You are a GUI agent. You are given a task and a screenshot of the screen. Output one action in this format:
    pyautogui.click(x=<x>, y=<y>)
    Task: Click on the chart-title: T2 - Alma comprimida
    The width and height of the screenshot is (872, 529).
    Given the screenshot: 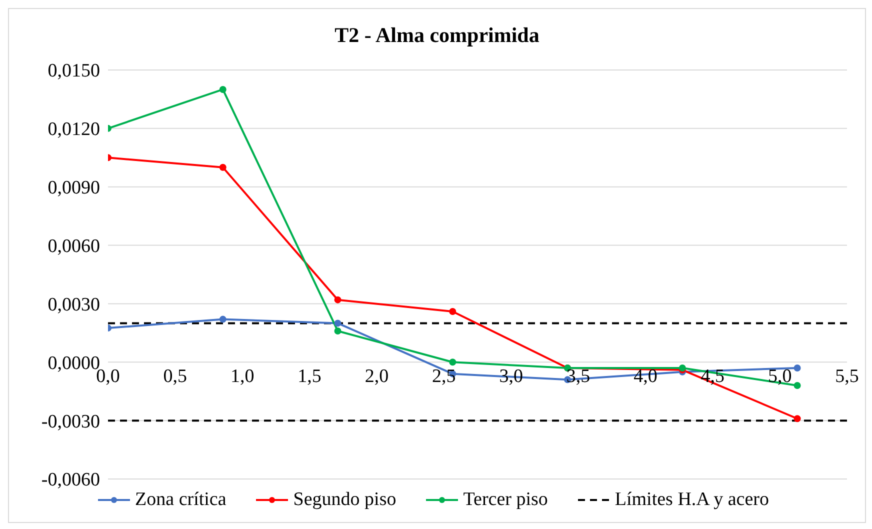 What is the action you would take?
    pyautogui.click(x=437, y=35)
    